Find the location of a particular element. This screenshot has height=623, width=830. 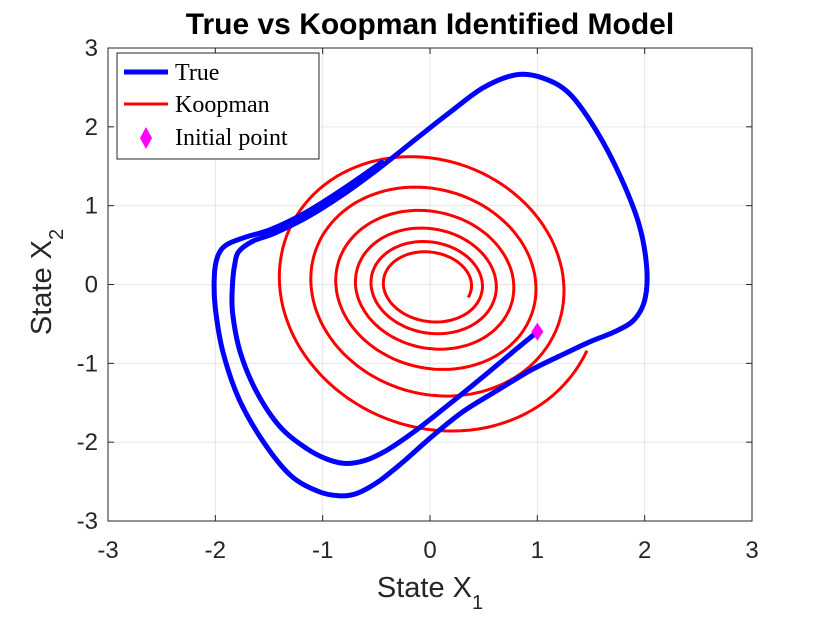

x-tick-label: 1 is located at coordinates (537, 550).